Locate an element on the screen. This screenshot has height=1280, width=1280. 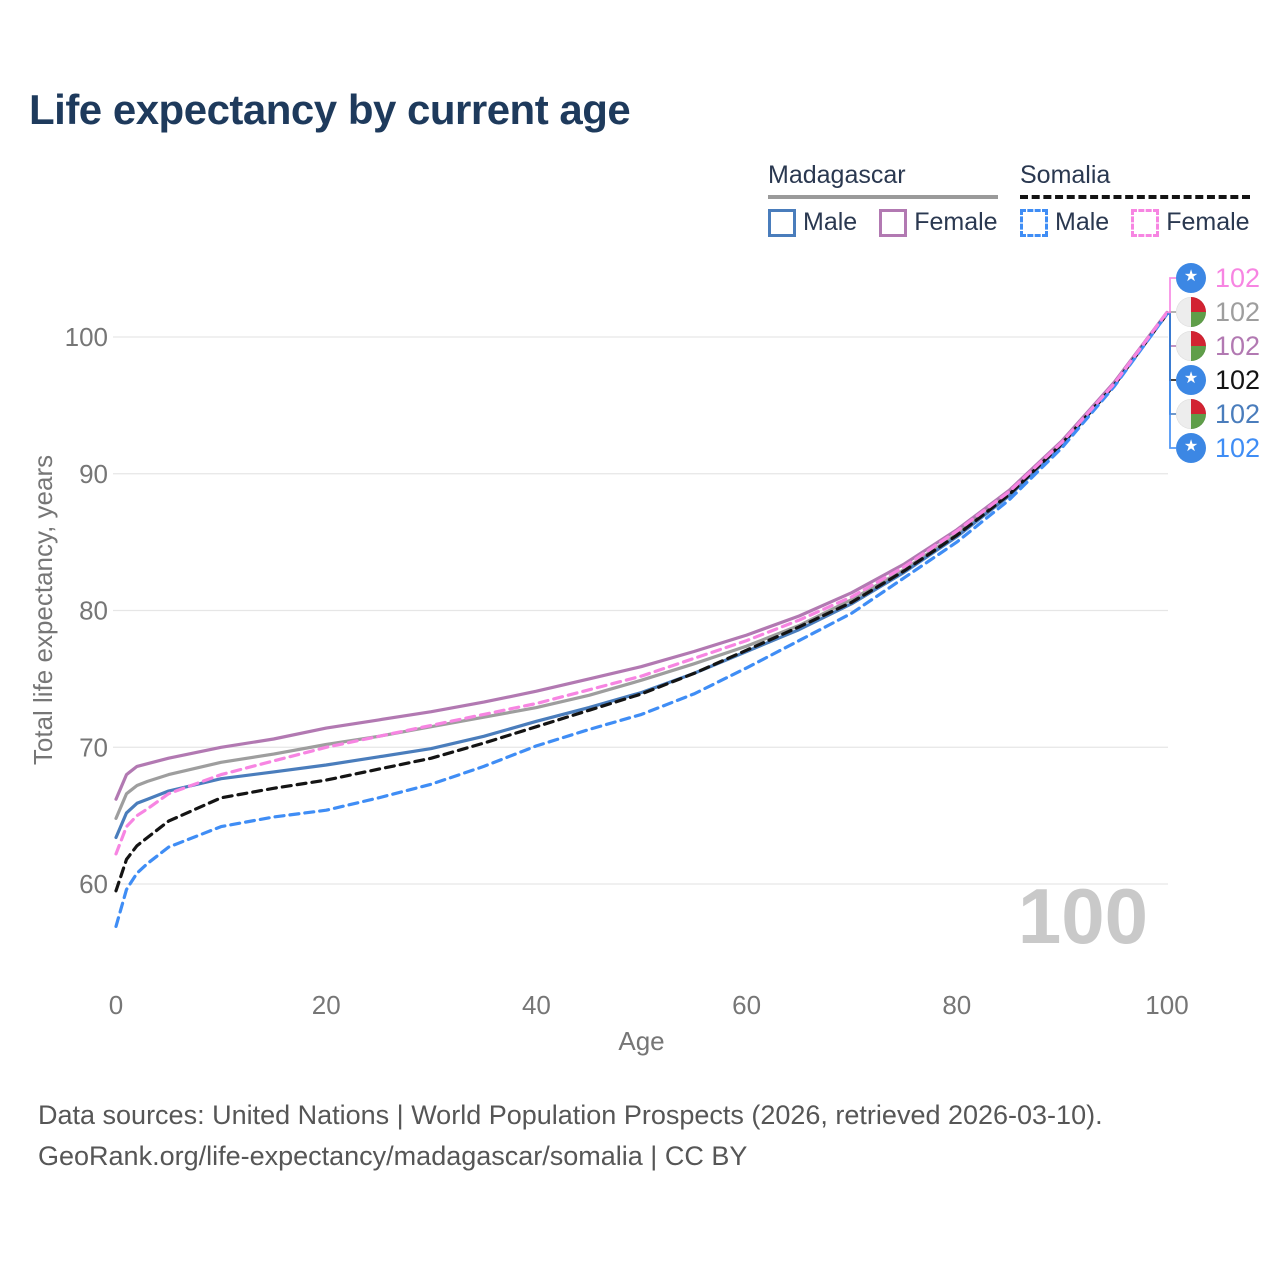
legend-label-somalia-female: Female is located at coordinates (1208, 222).